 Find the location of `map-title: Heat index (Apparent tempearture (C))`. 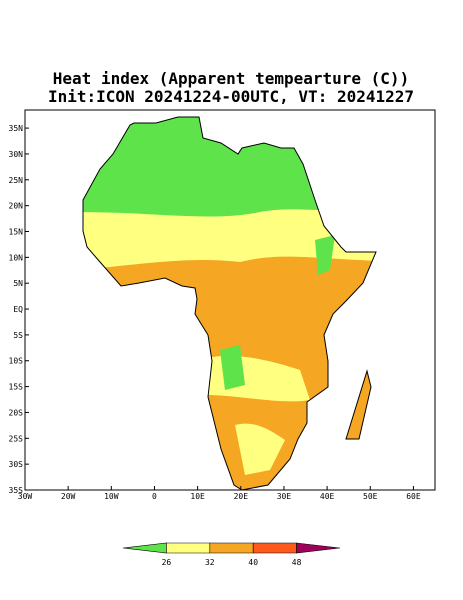

map-title: Heat index (Apparent tempearture (C)) is located at coordinates (231, 78).